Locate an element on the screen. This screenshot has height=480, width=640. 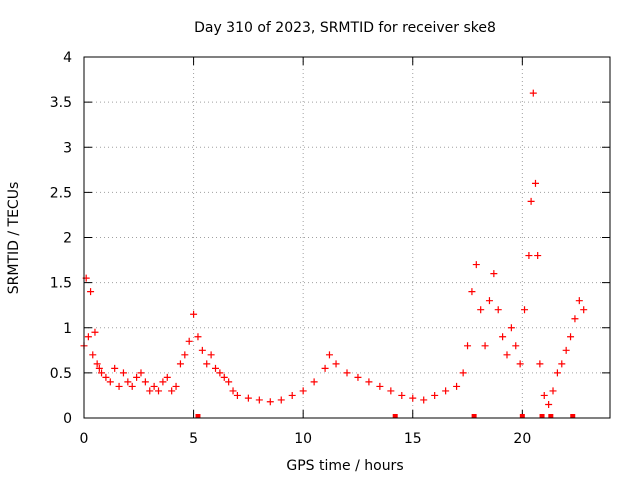
x-tick-label: 15 is located at coordinates (413, 439).